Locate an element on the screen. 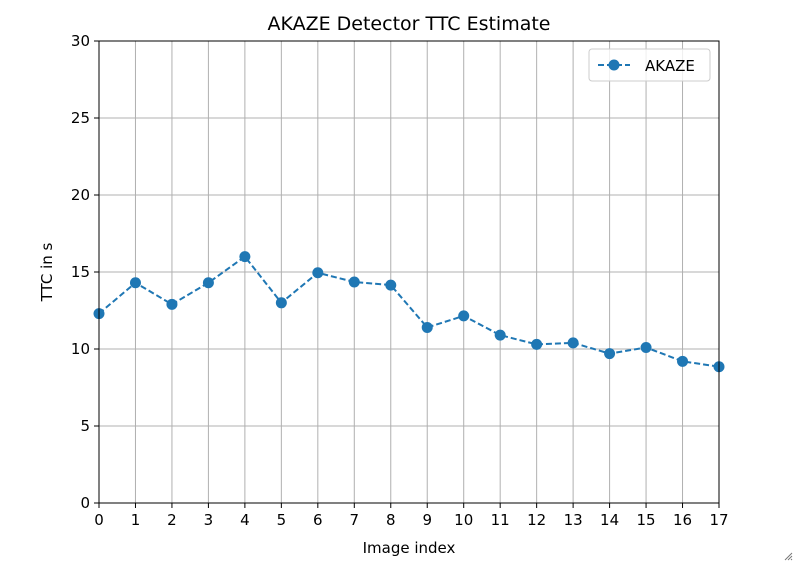 This screenshot has width=797, height=565. legend: AKAZE is located at coordinates (649, 65).